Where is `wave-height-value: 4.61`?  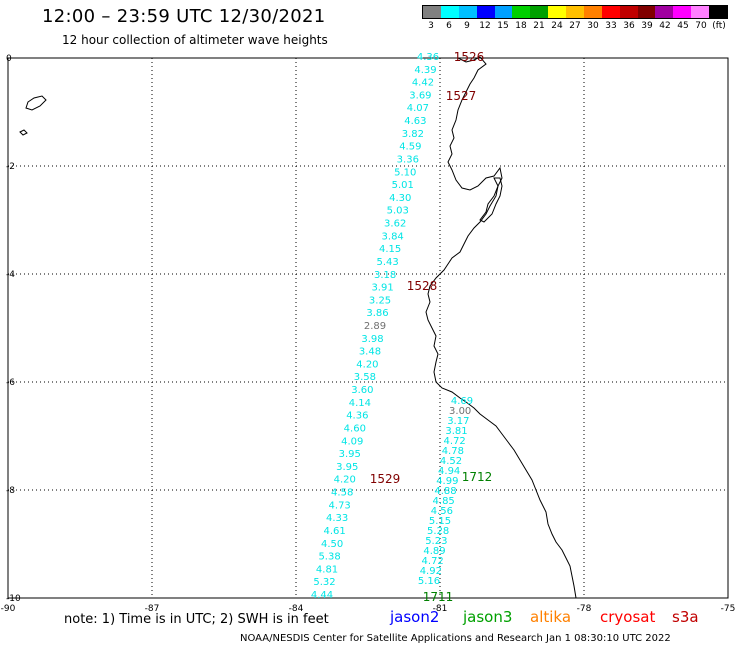
wave-height-value: 4.61 is located at coordinates (334, 531).